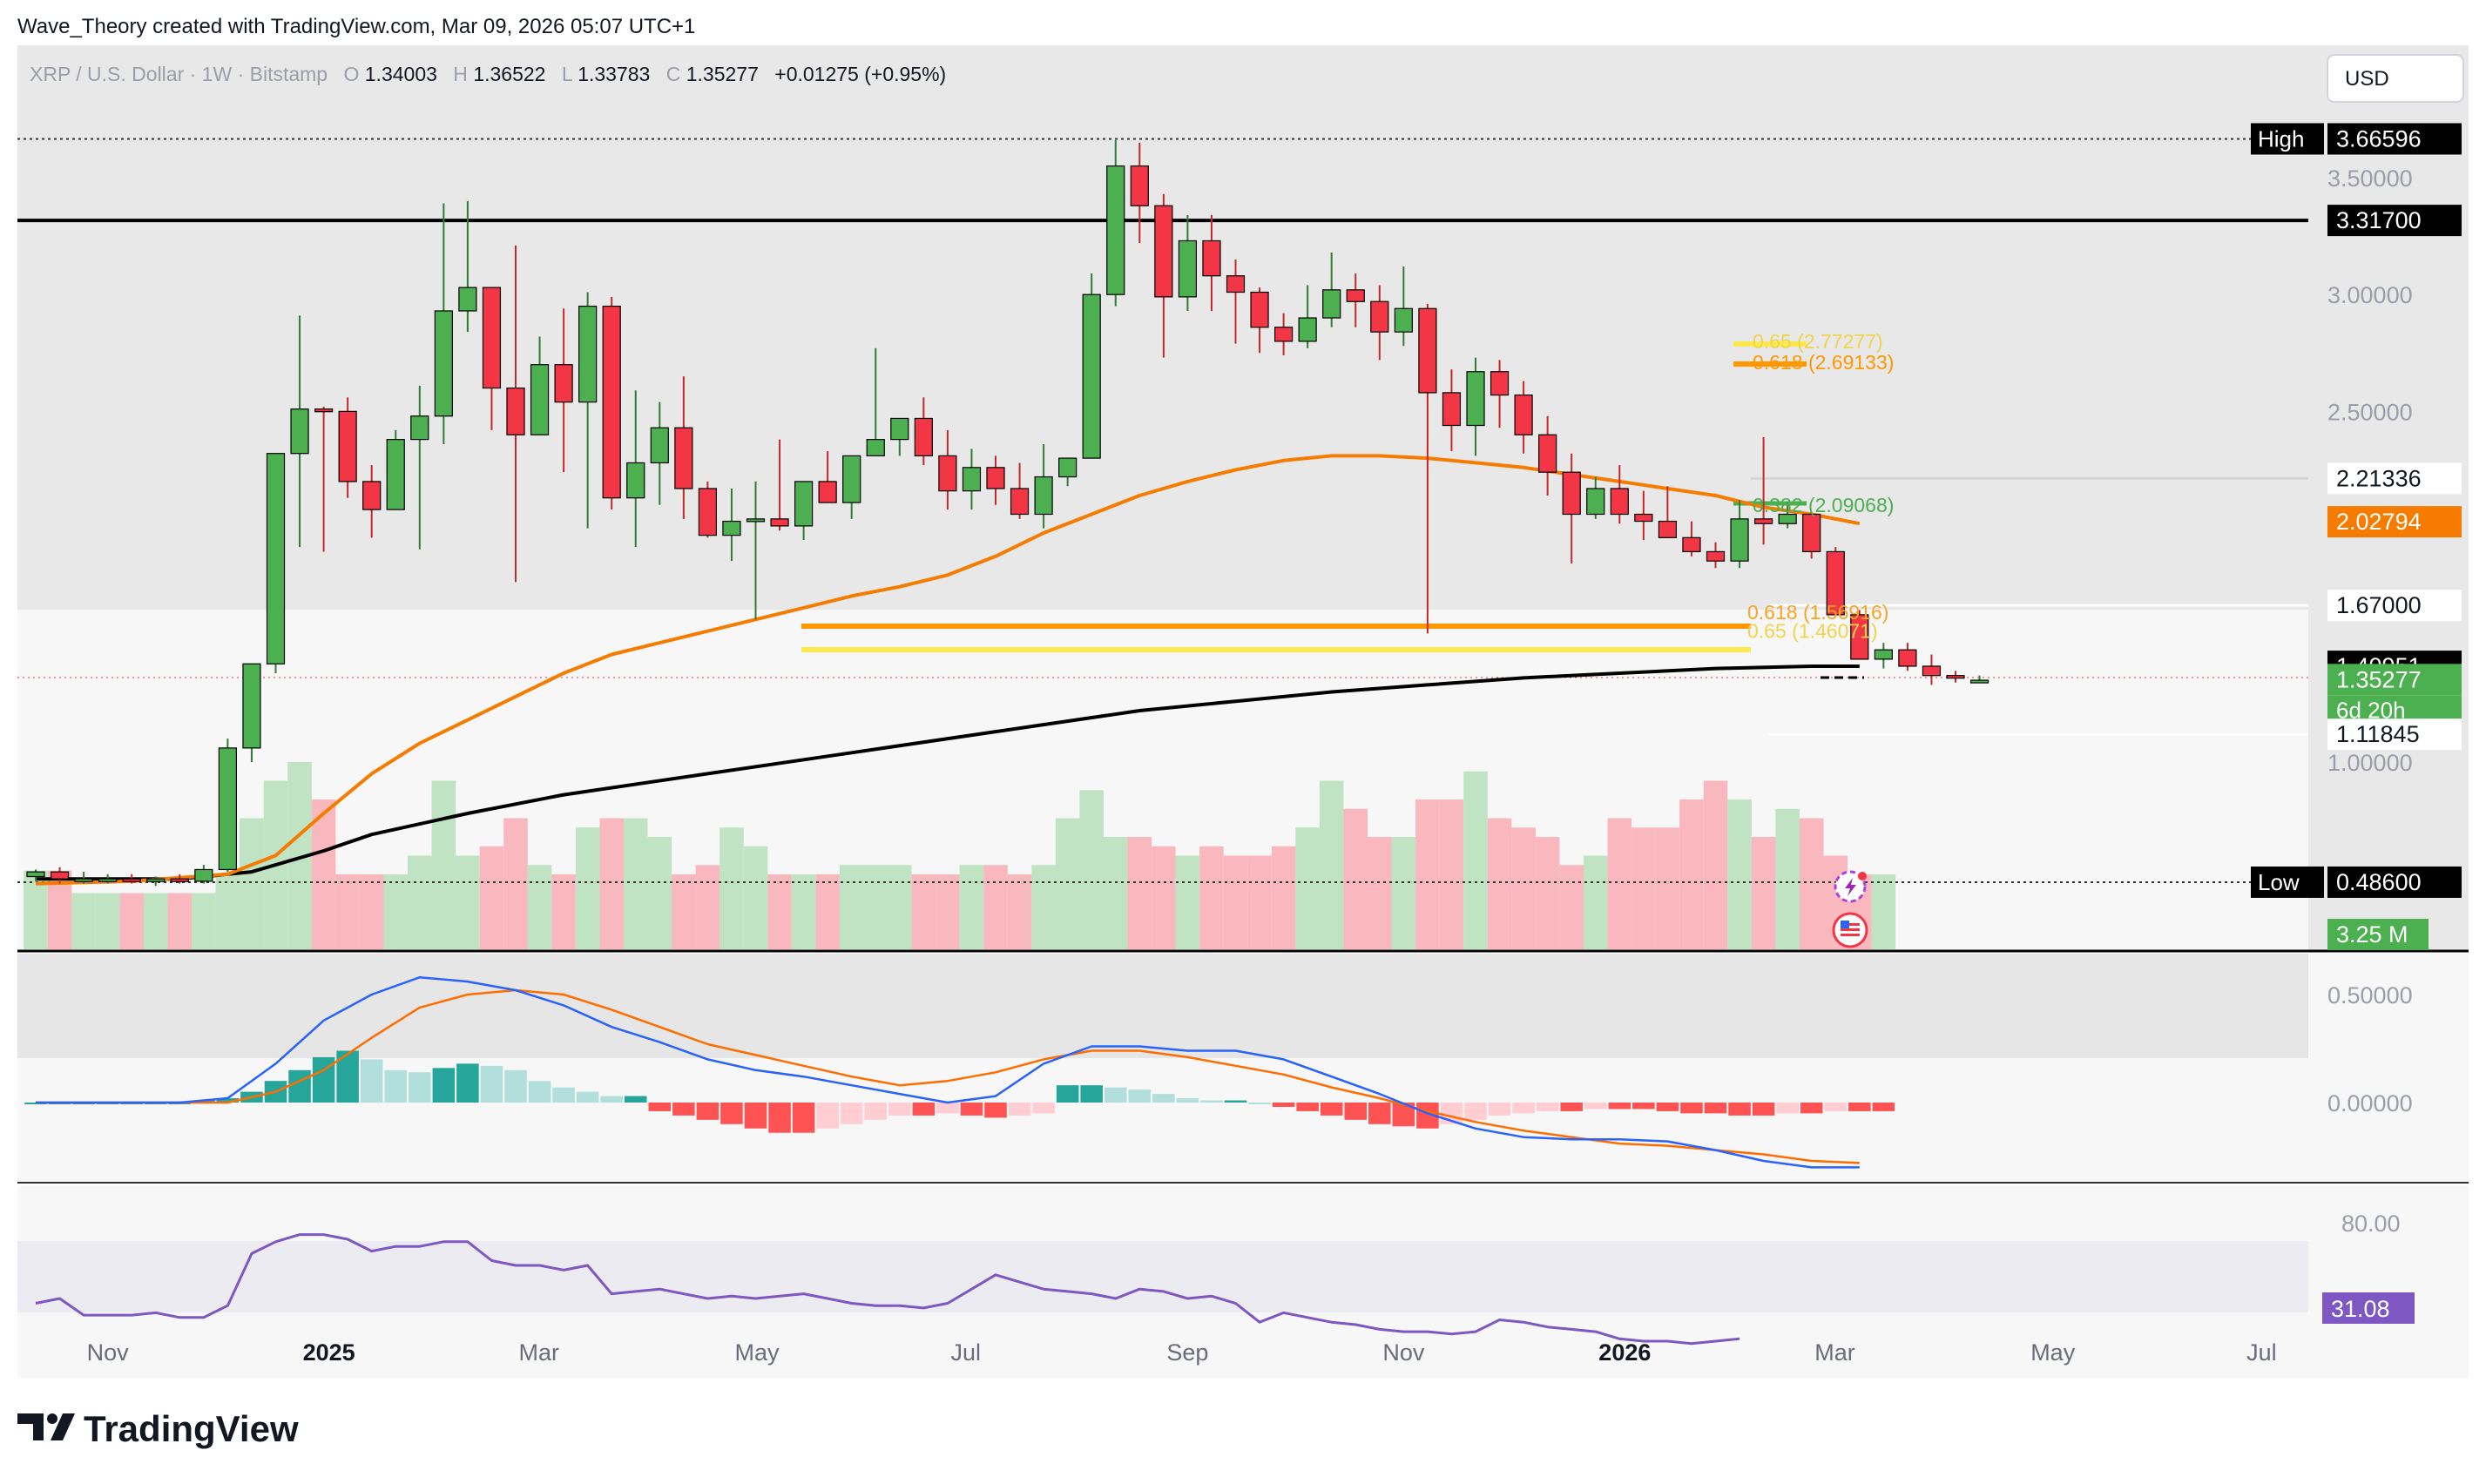 This screenshot has width=2486, height=1484. Describe the element at coordinates (1850, 930) in the screenshot. I see `us-flag-icon` at that location.